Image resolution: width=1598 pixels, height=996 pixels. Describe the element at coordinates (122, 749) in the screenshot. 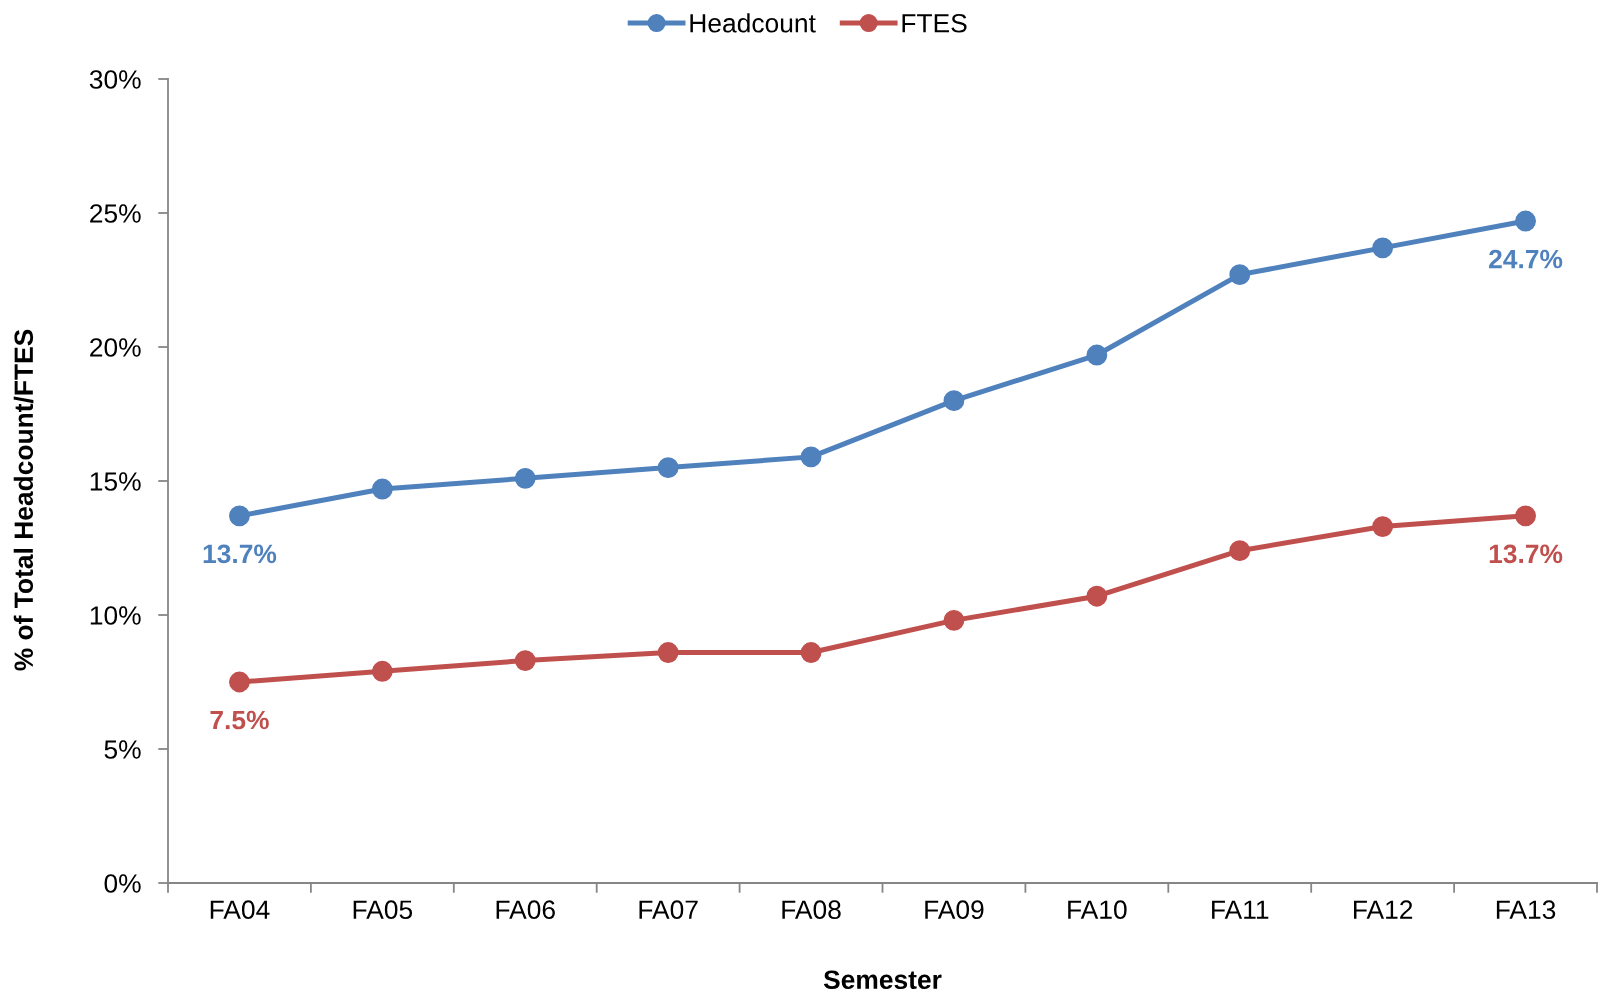

I see `y-tick-label: 5%` at that location.